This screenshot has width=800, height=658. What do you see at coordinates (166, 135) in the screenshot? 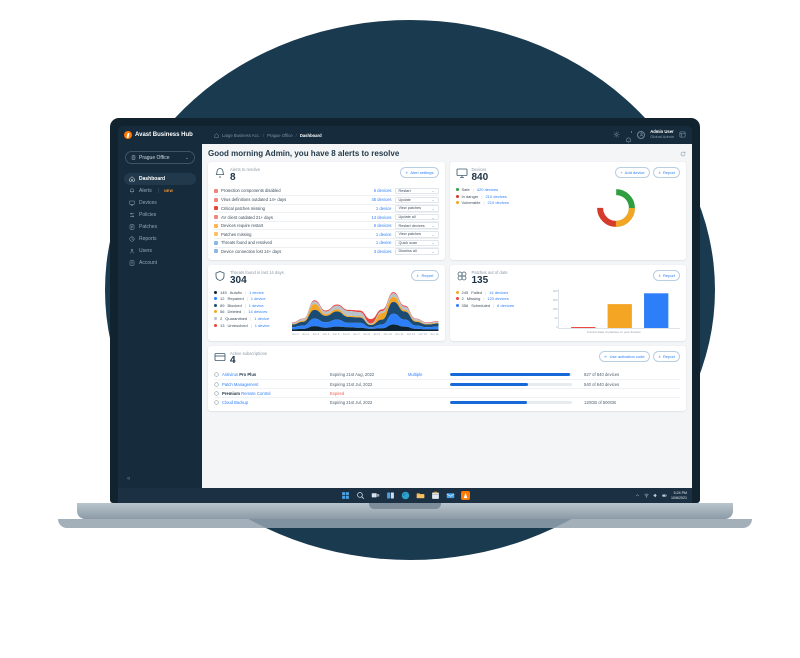
I see `brand: Avast Business Hub` at bounding box center [166, 135].